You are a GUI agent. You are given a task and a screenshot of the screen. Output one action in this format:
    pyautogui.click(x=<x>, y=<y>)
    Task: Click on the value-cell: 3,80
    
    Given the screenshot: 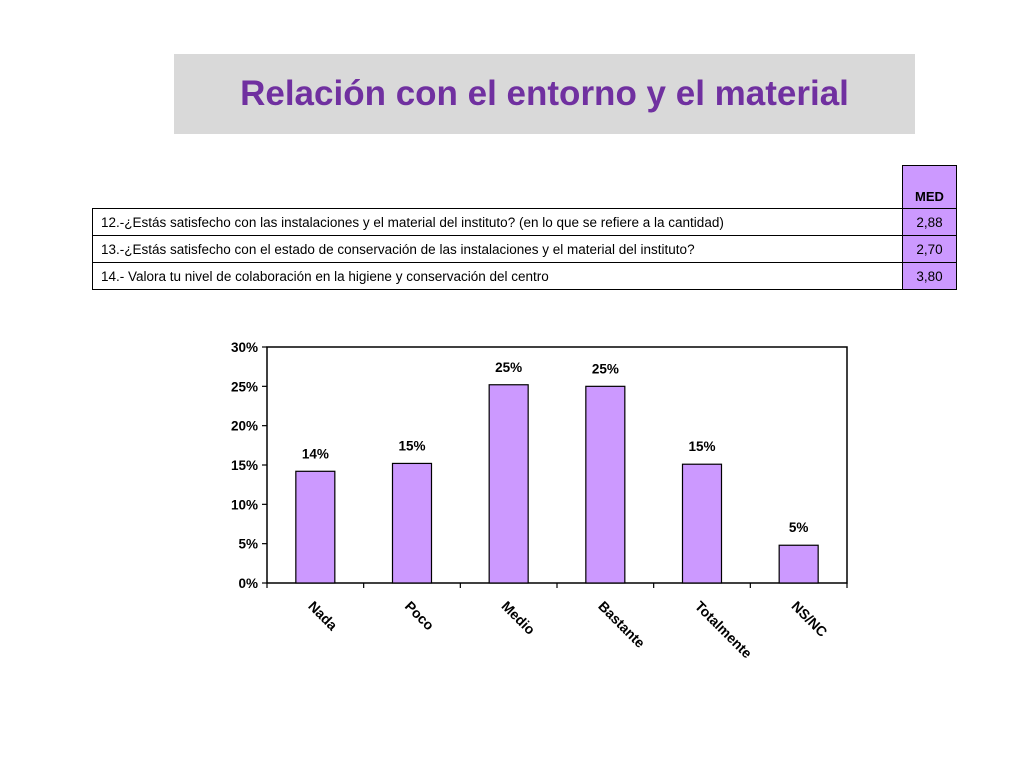 What is the action you would take?
    pyautogui.click(x=929, y=276)
    